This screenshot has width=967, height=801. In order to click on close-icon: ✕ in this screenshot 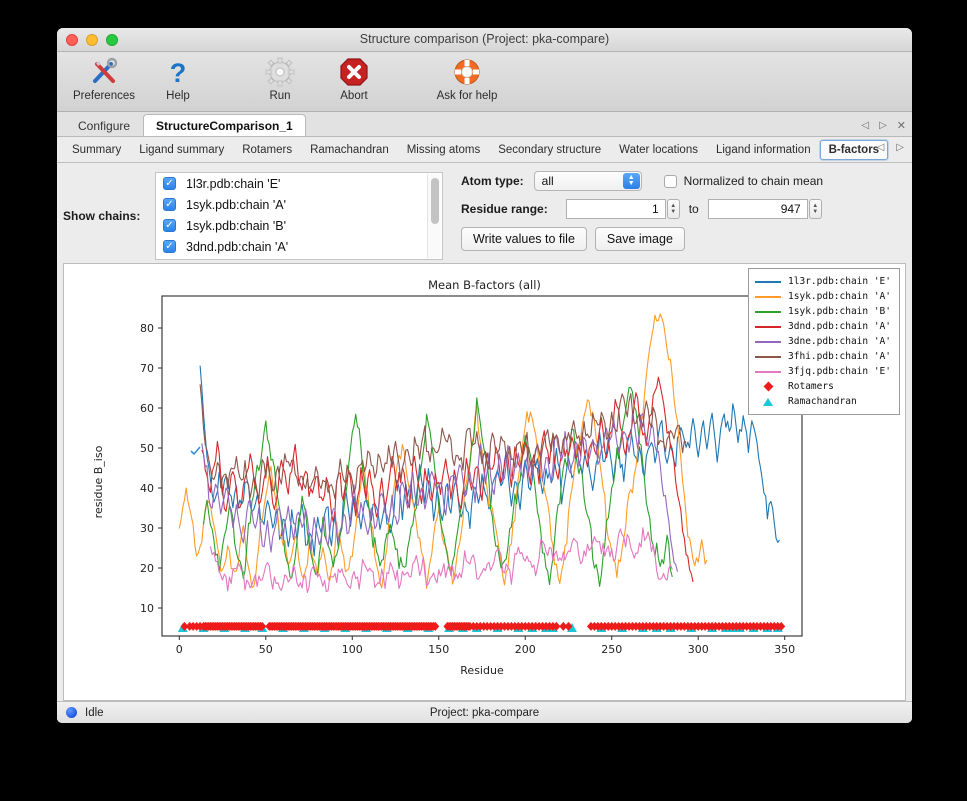, I will do `click(901, 126)`.